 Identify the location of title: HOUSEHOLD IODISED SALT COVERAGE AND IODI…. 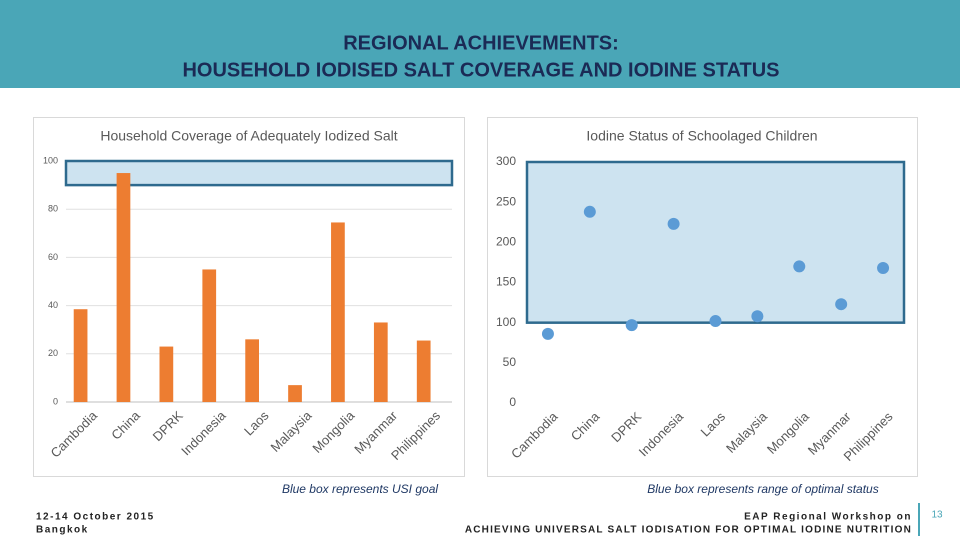
(480, 70).